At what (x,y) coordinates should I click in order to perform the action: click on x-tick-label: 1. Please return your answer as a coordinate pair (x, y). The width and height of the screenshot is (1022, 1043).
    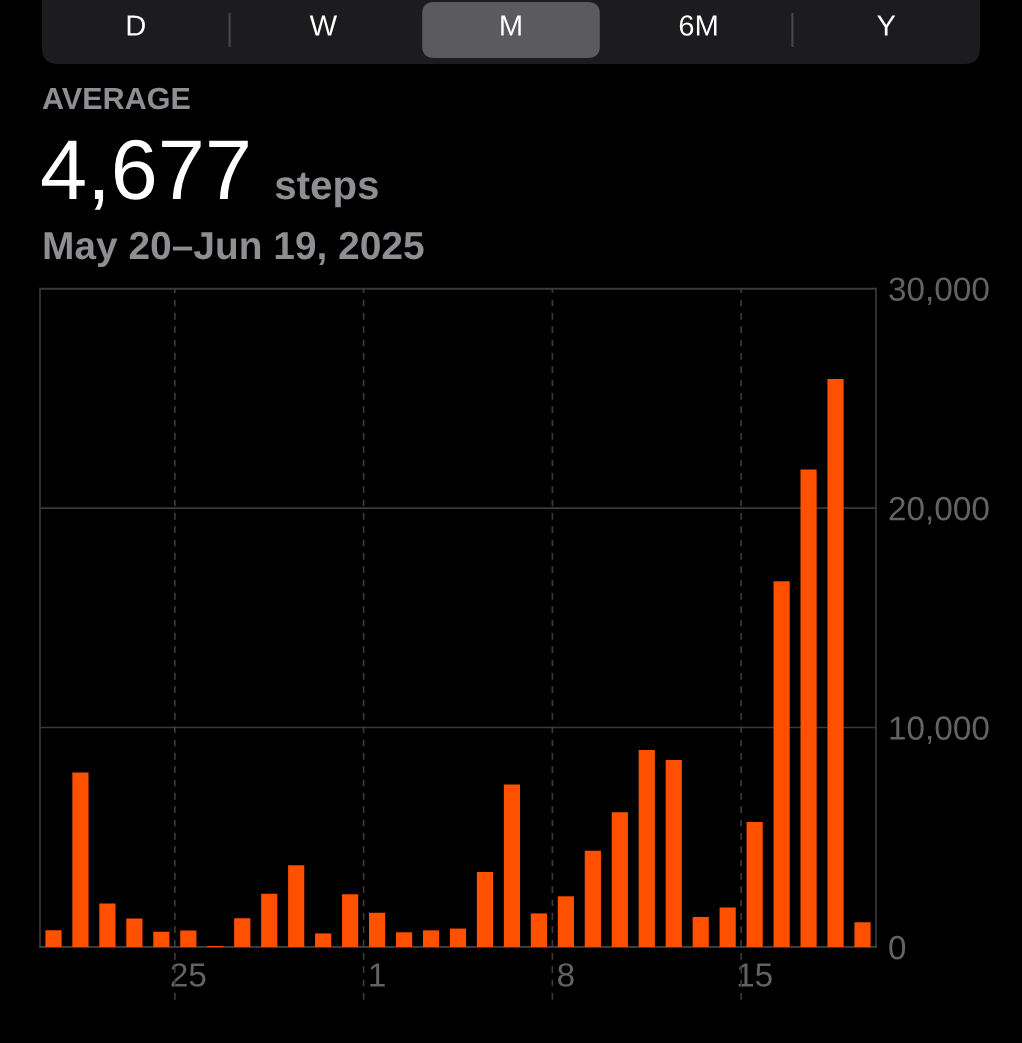
    Looking at the image, I should click on (377, 975).